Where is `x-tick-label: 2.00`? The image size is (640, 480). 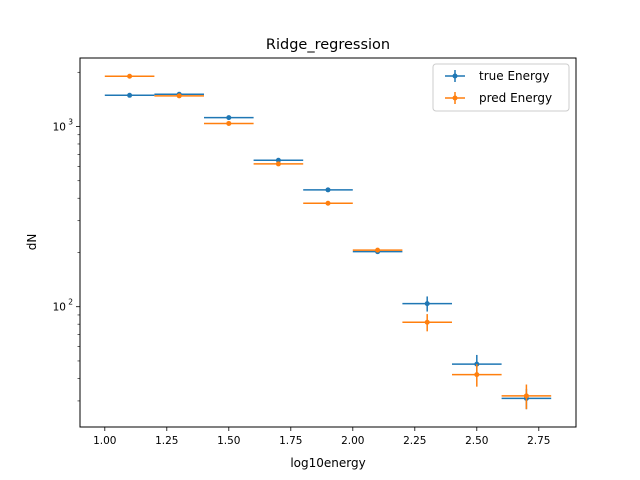
x-tick-label: 2.00 is located at coordinates (352, 441).